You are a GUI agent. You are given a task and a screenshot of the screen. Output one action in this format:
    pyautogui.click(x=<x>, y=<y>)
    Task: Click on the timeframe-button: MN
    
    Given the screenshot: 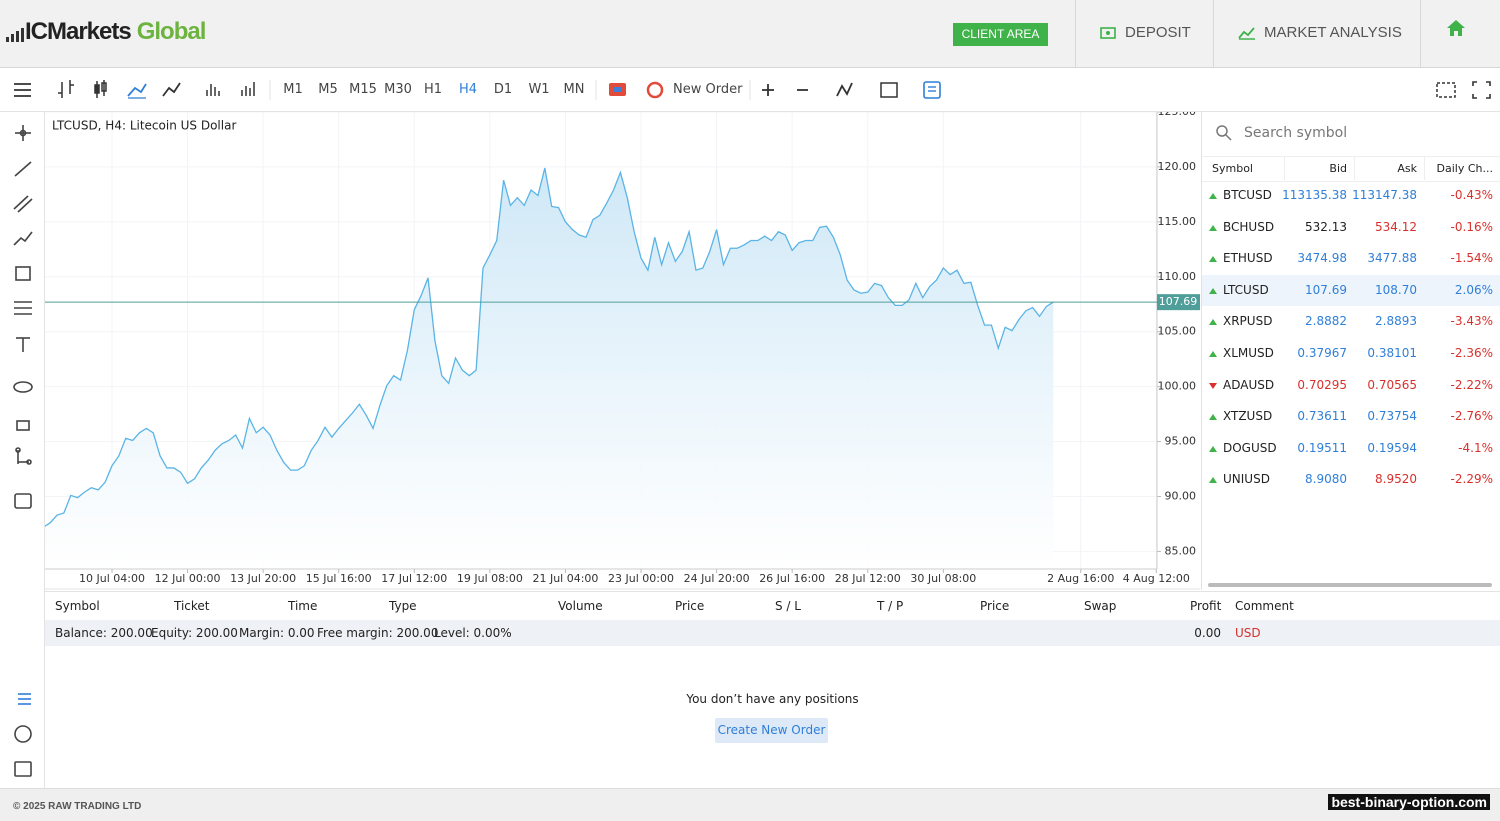 What is the action you would take?
    pyautogui.click(x=574, y=89)
    